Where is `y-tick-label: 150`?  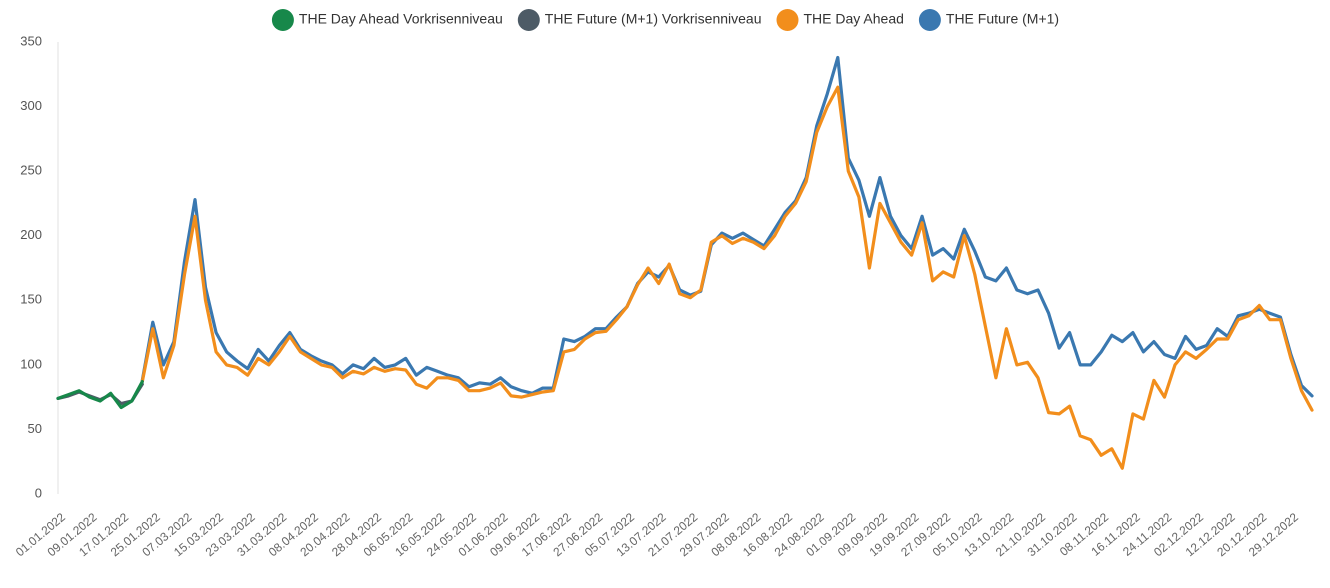 y-tick-label: 150 is located at coordinates (31, 299).